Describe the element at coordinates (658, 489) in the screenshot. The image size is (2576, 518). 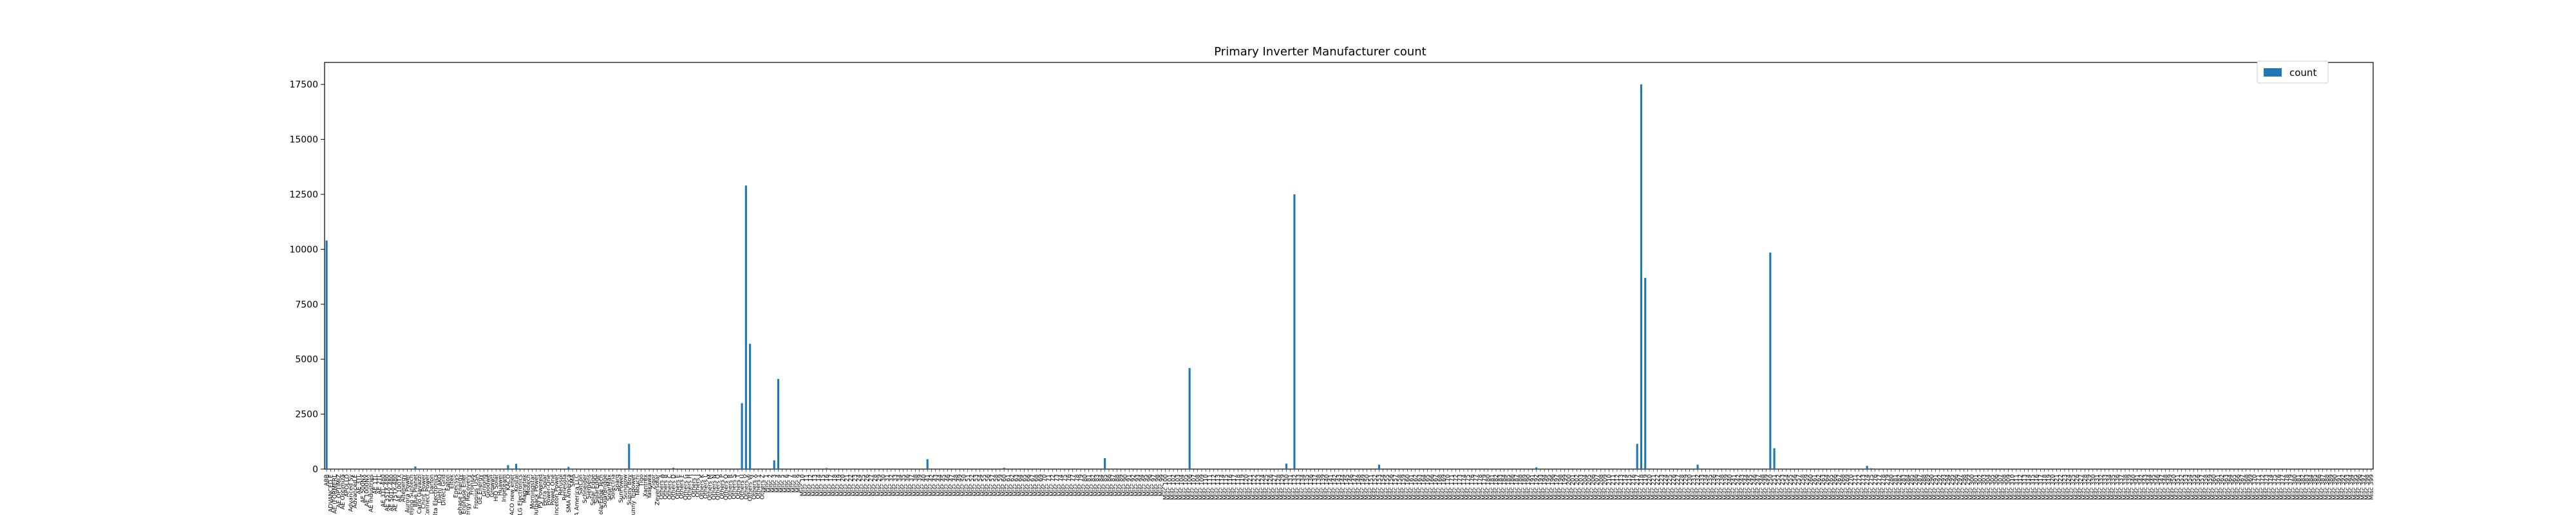
I see `x-tick-label: Zeversolar` at that location.